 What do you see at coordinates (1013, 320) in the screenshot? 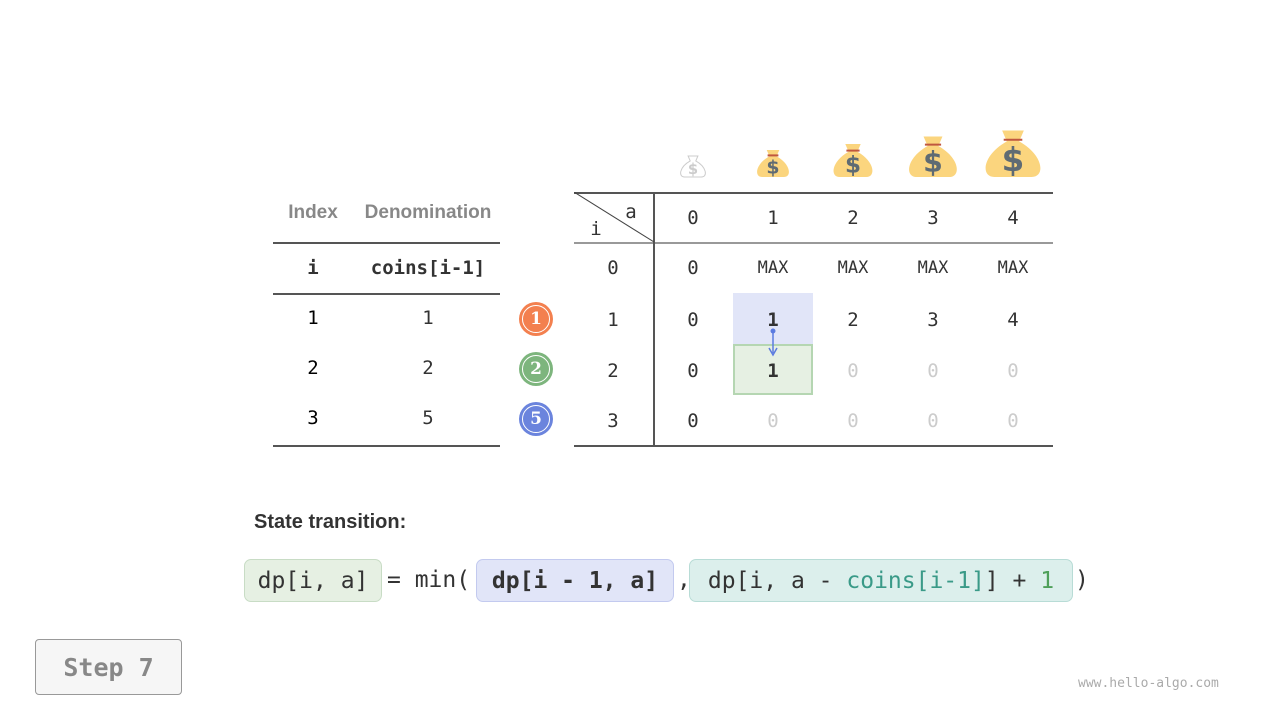
I see `dp-cell: 4` at bounding box center [1013, 320].